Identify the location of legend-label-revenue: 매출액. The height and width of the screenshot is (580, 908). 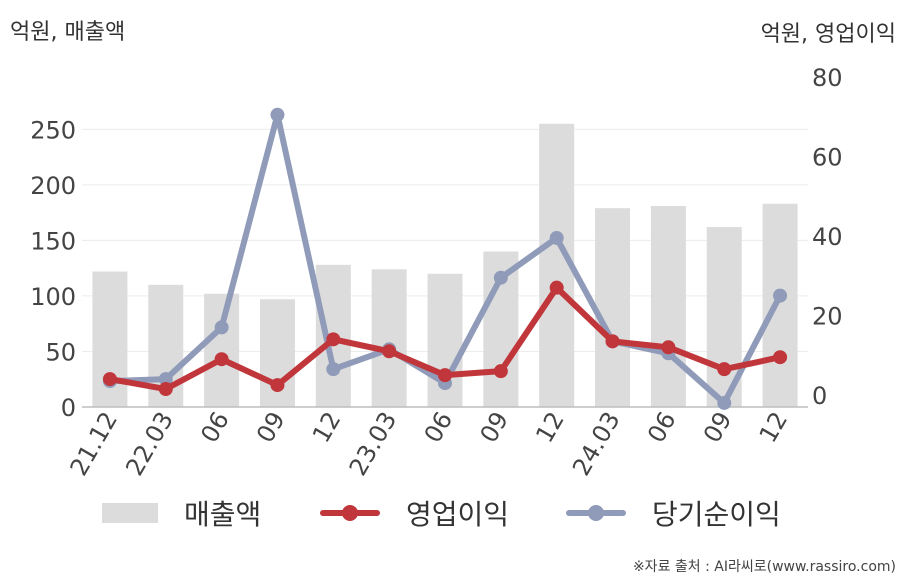
(223, 514).